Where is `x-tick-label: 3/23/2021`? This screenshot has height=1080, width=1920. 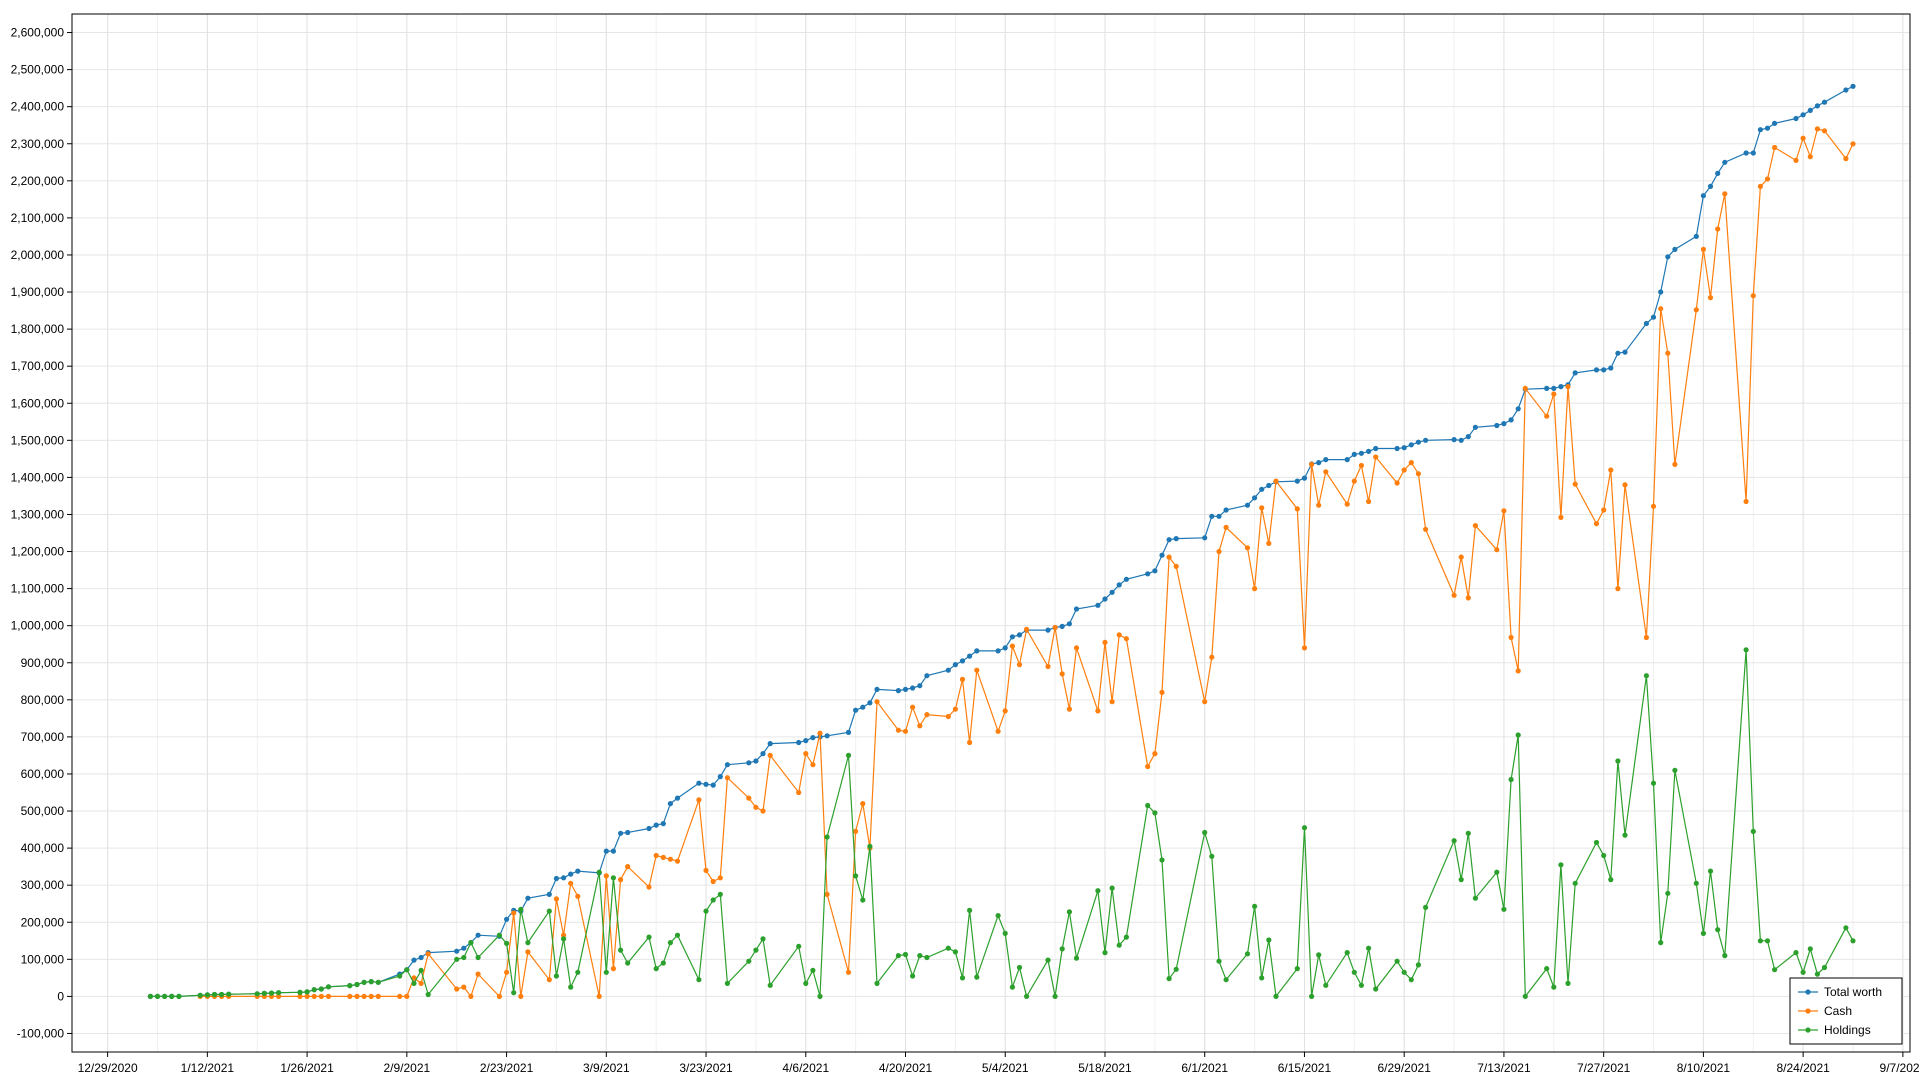 x-tick-label: 3/23/2021 is located at coordinates (706, 1068).